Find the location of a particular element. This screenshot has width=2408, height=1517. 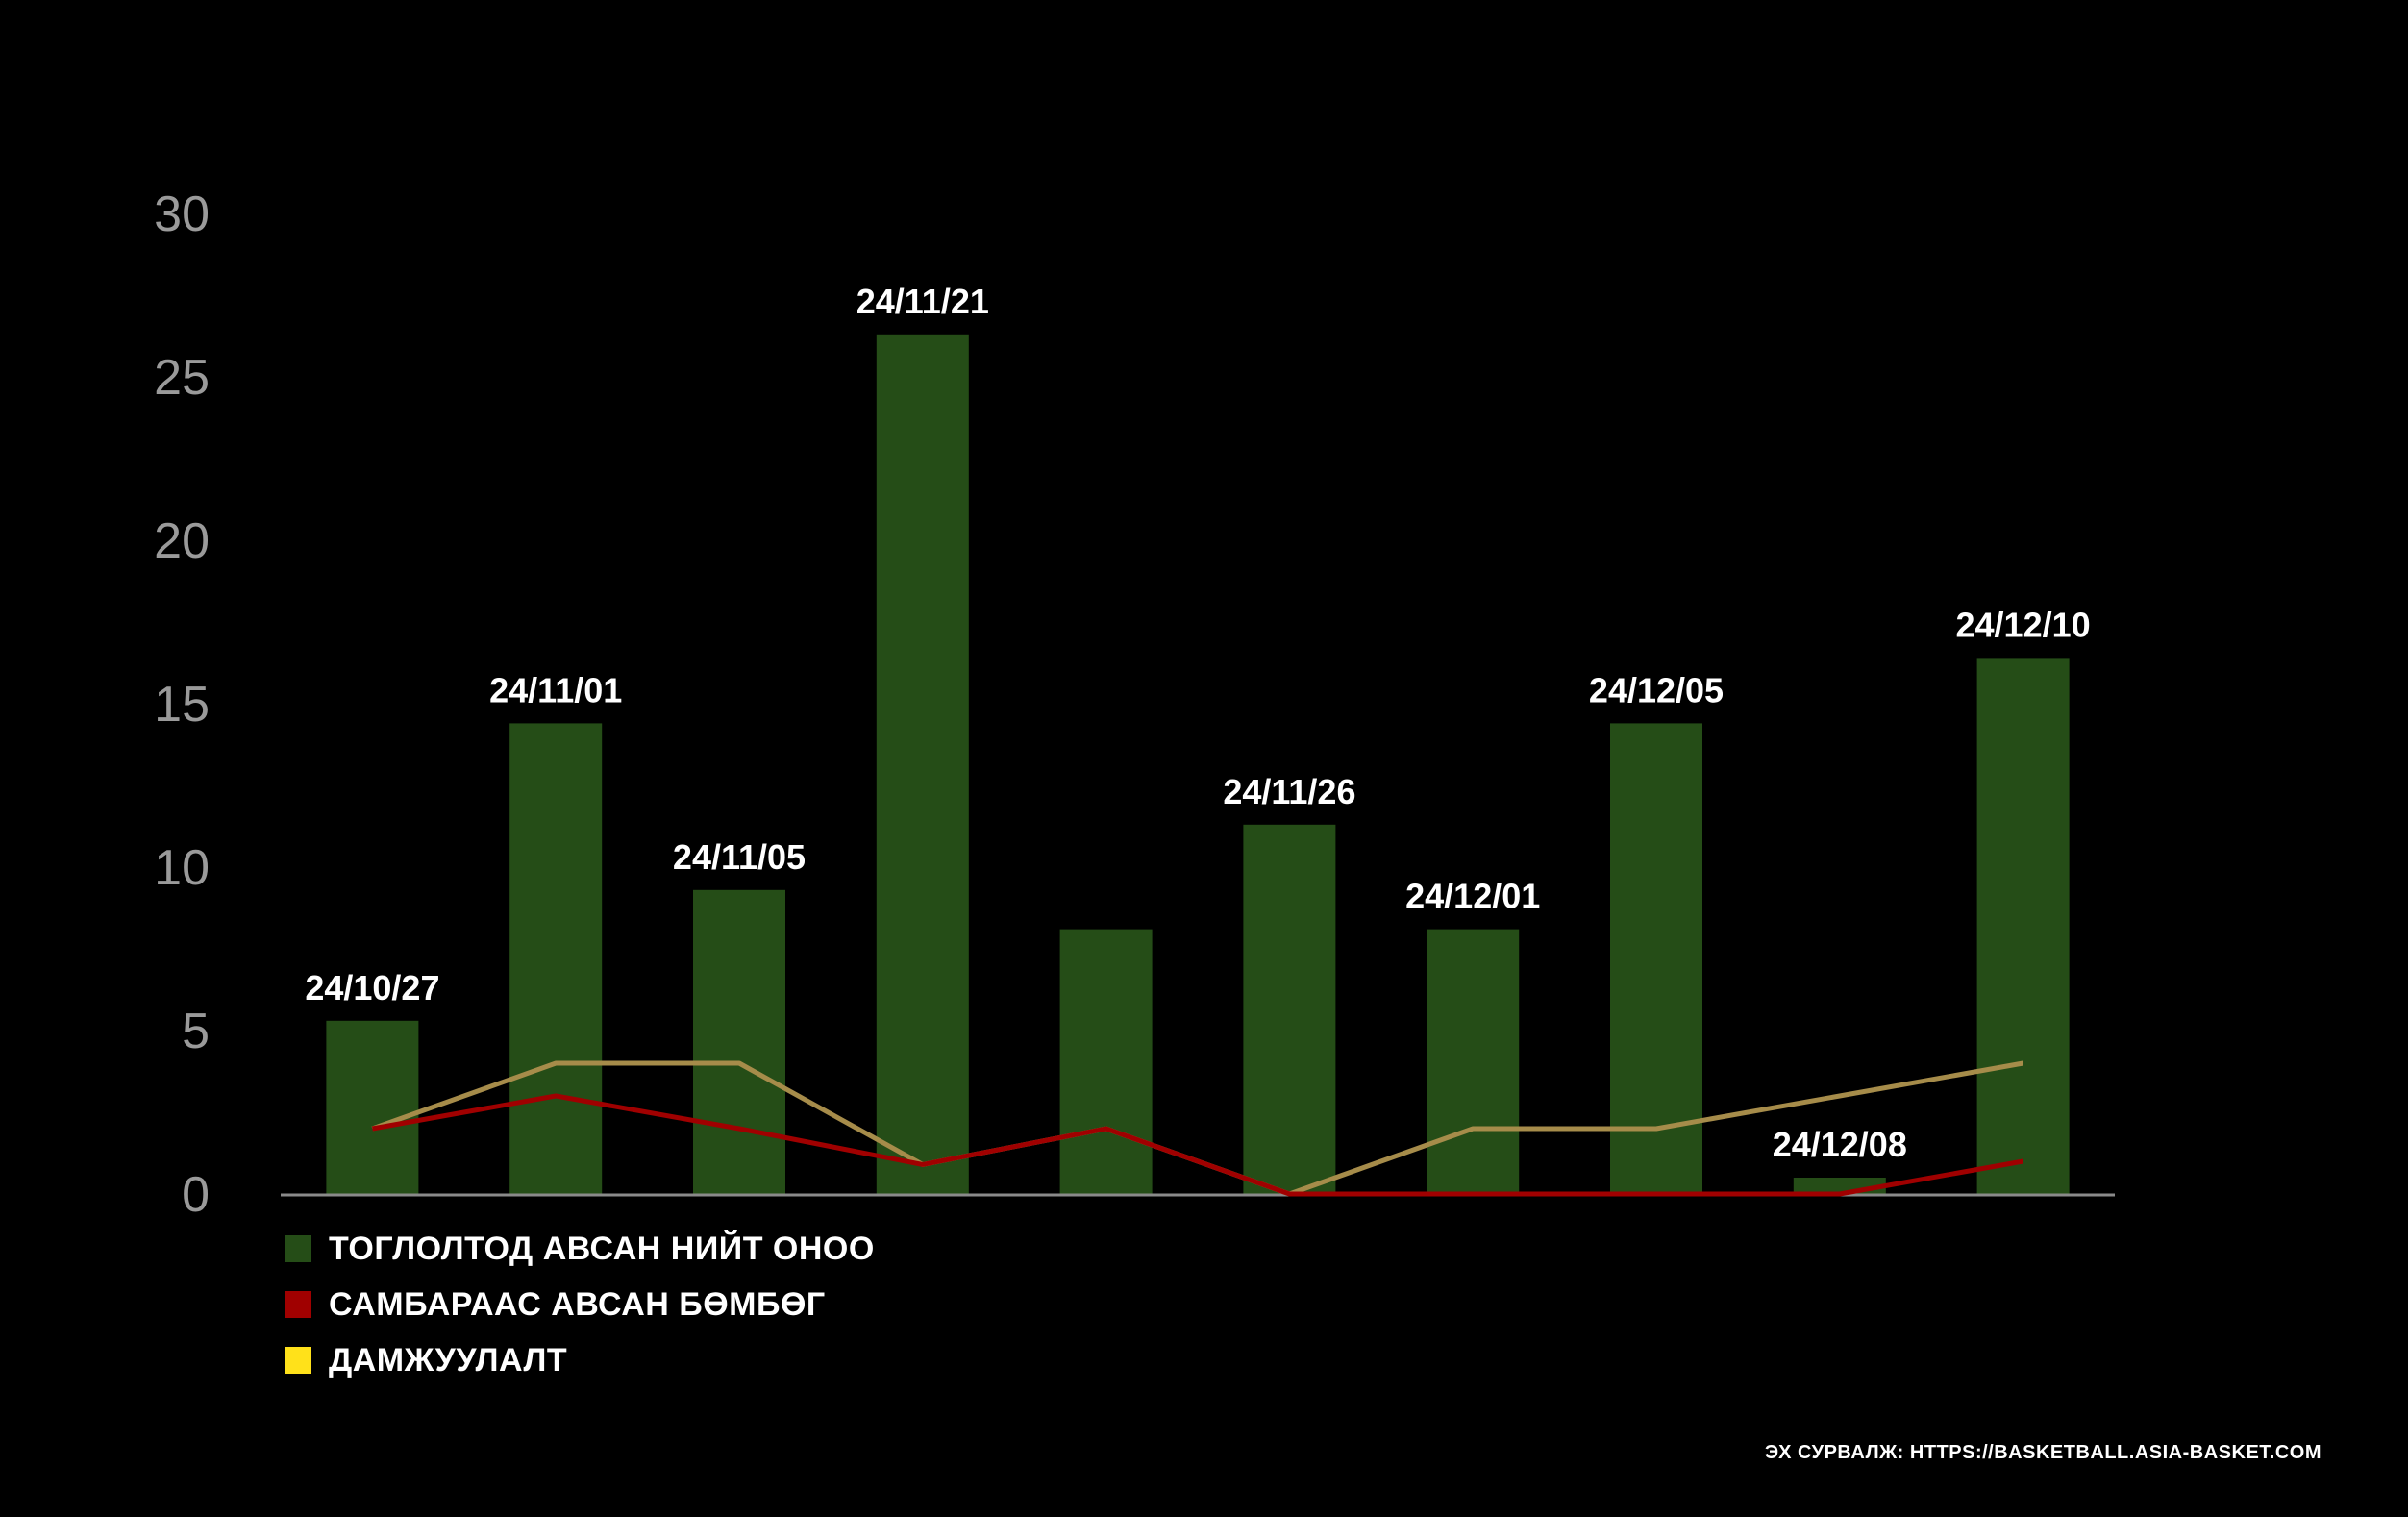

y-axis-ticks: 0 5 10 15 20 25 30 is located at coordinates (182, 705).